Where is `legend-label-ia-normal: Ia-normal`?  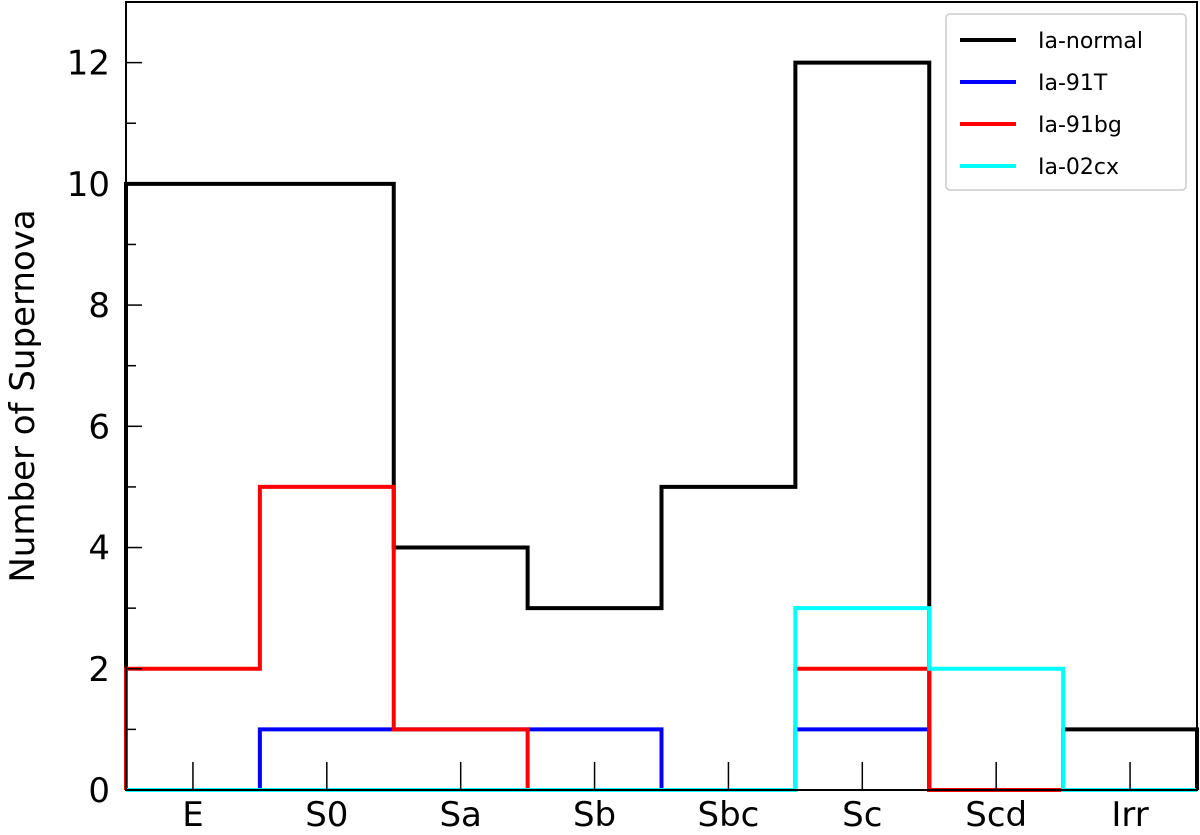 legend-label-ia-normal: Ia-normal is located at coordinates (1090, 41).